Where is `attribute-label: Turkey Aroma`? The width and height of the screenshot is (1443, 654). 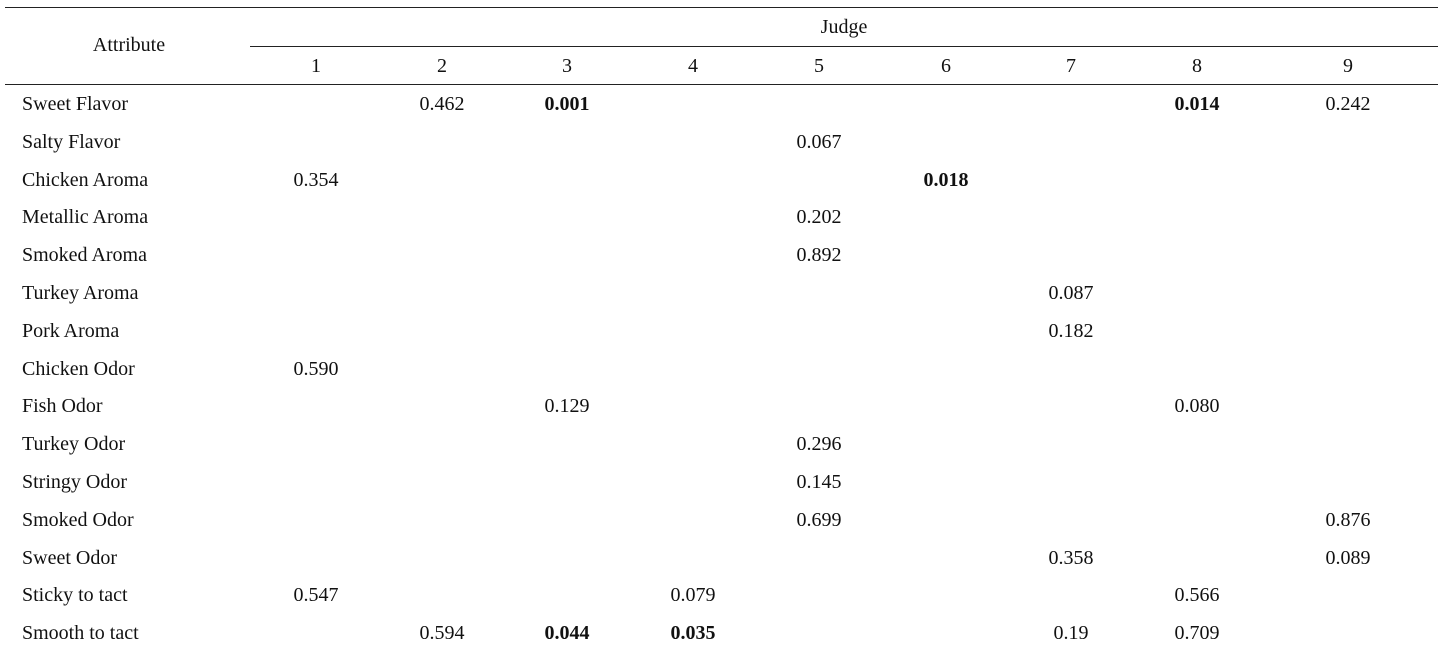 attribute-label: Turkey Aroma is located at coordinates (80, 293).